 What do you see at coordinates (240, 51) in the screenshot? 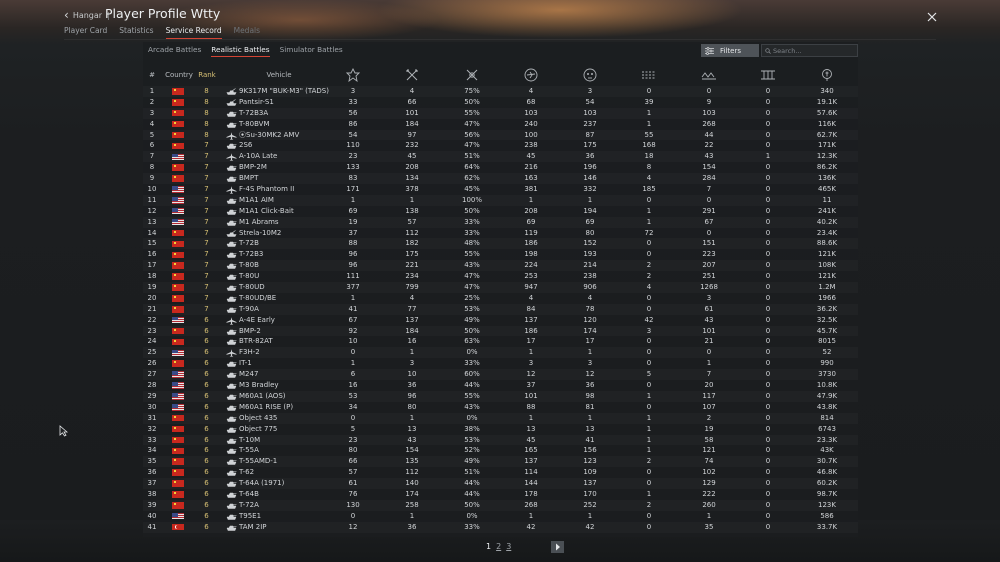
I see `subtab-realistic-battles: Realistic Battles` at bounding box center [240, 51].